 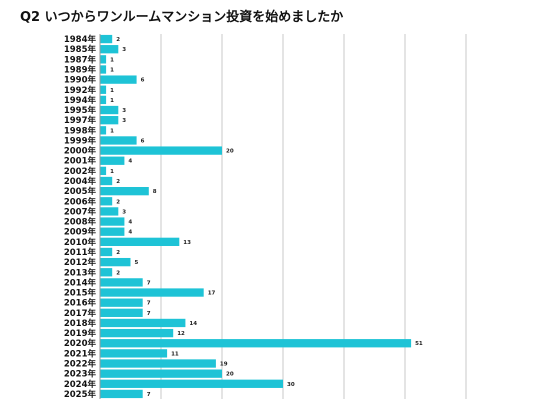 I want to click on value-label: 14, so click(x=193, y=324).